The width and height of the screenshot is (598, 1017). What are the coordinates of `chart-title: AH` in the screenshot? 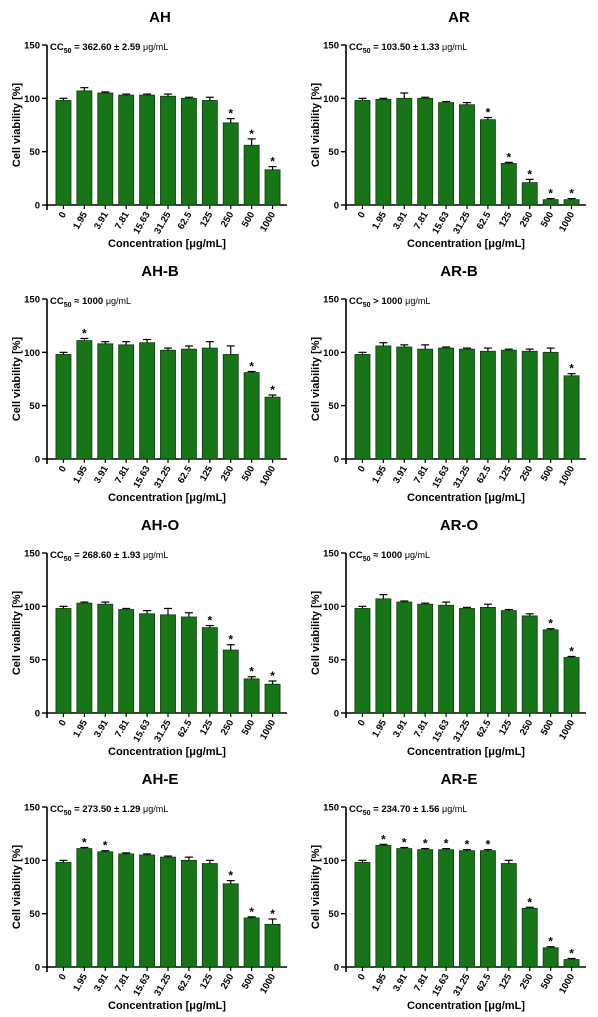 It's located at (160, 17).